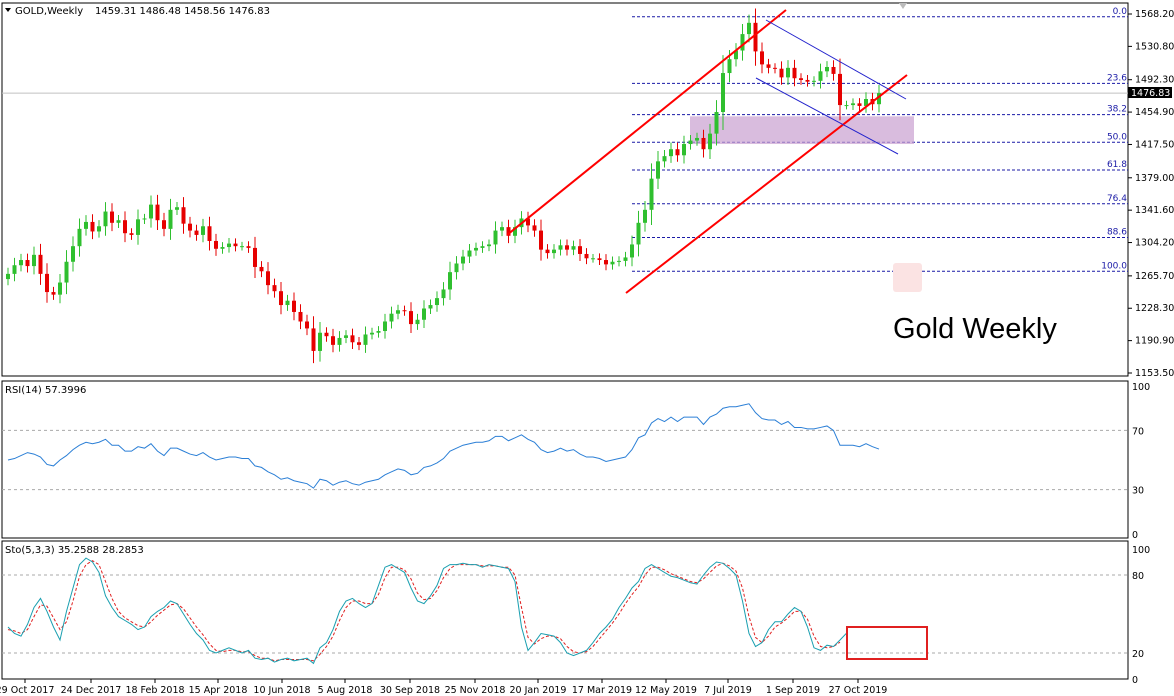  What do you see at coordinates (27, 690) in the screenshot?
I see `time-tick-label: 29 Oct 2017` at bounding box center [27, 690].